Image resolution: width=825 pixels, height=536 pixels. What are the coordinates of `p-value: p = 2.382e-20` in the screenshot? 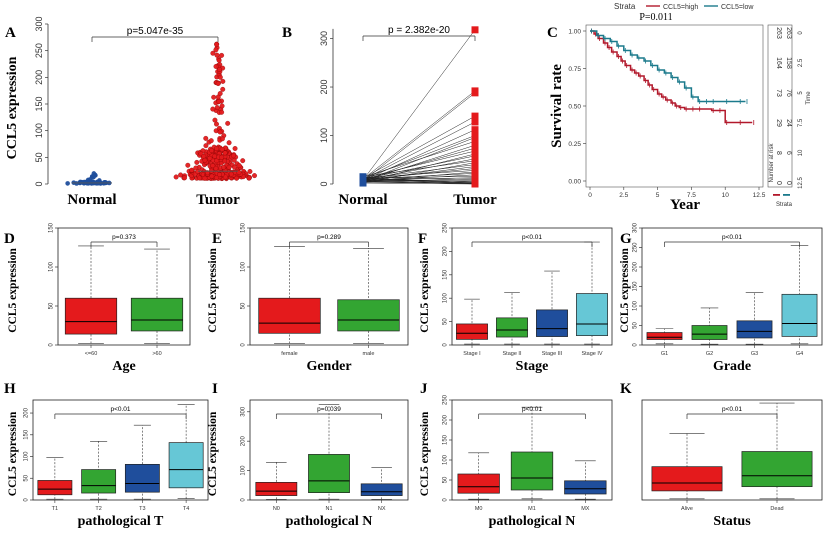 It's located at (419, 30).